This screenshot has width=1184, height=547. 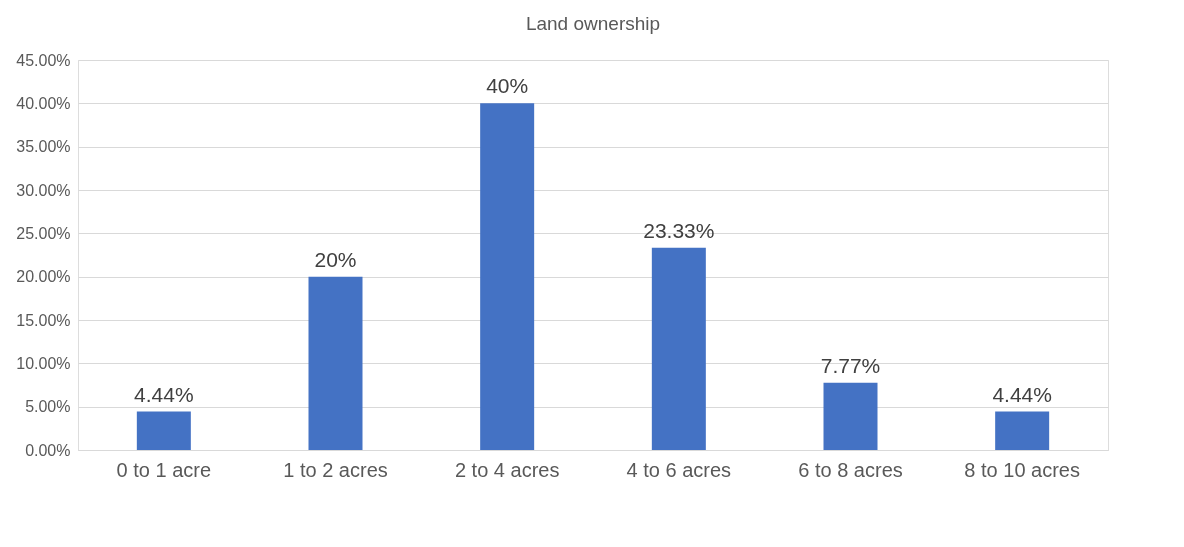 I want to click on y-tick-label: 20.00%, so click(x=43, y=277).